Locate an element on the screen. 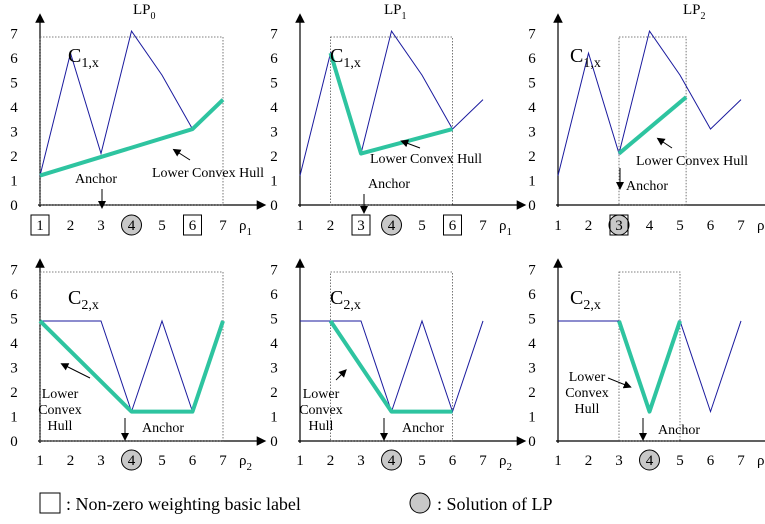  lower-convex-hull-label: Convex is located at coordinates (321, 410).